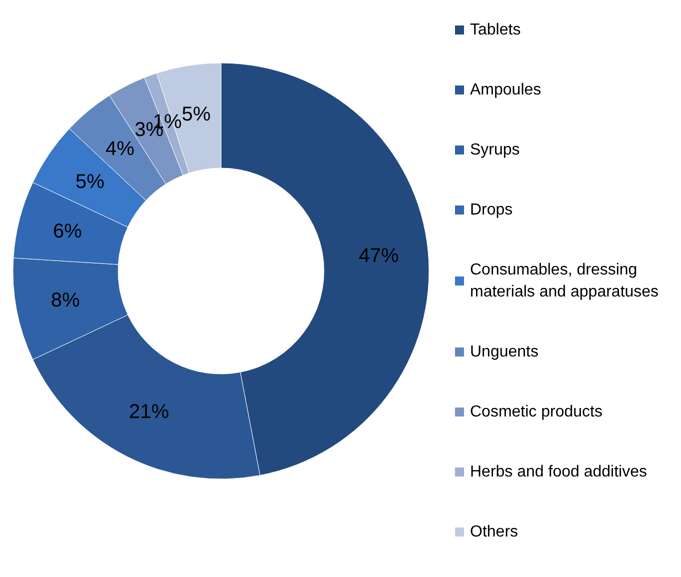 This screenshot has width=681, height=577. Describe the element at coordinates (379, 256) in the screenshot. I see `data-label: 47%` at that location.